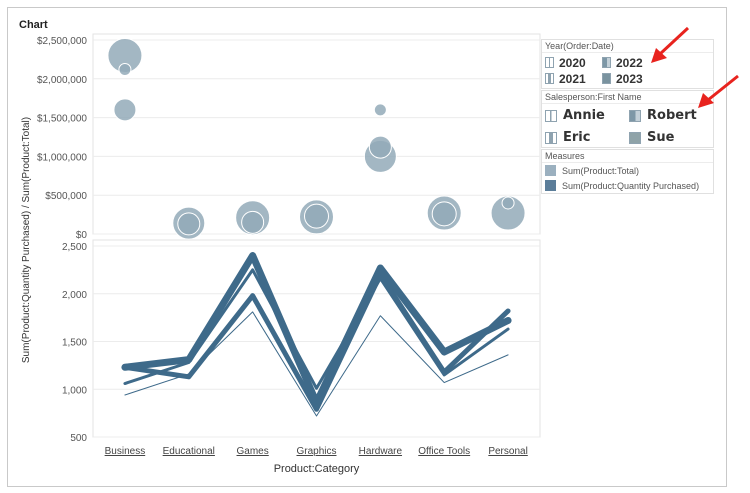 This screenshot has width=750, height=493. I want to click on year-label: 2023, so click(629, 78).